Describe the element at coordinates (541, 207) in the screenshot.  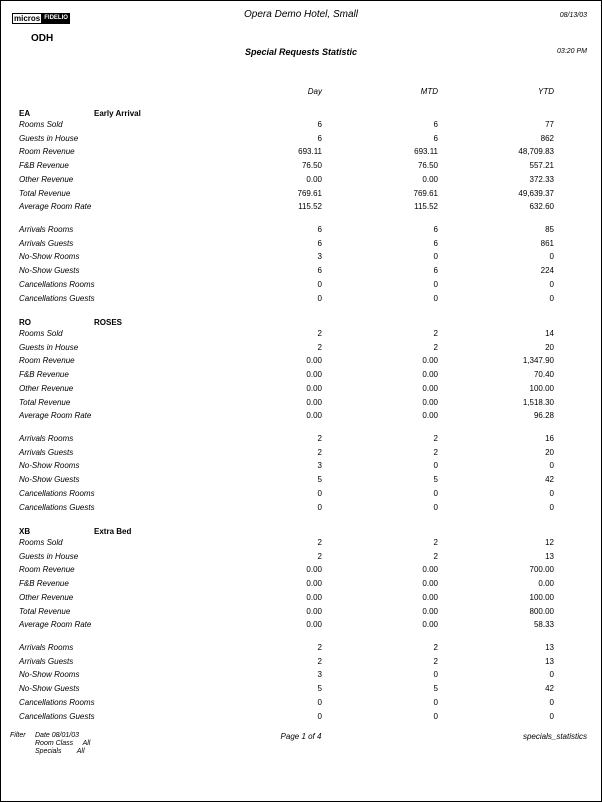
I see `ytd-value: 632.60` at that location.